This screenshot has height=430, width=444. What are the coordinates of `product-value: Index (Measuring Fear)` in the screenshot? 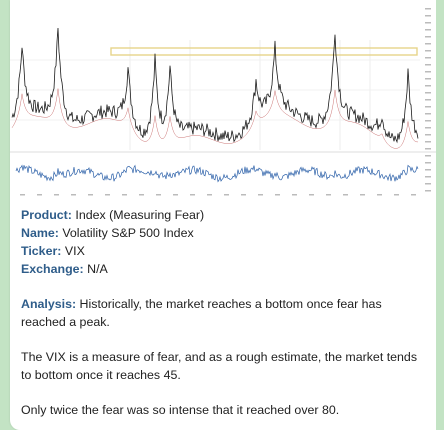 It's located at (140, 215).